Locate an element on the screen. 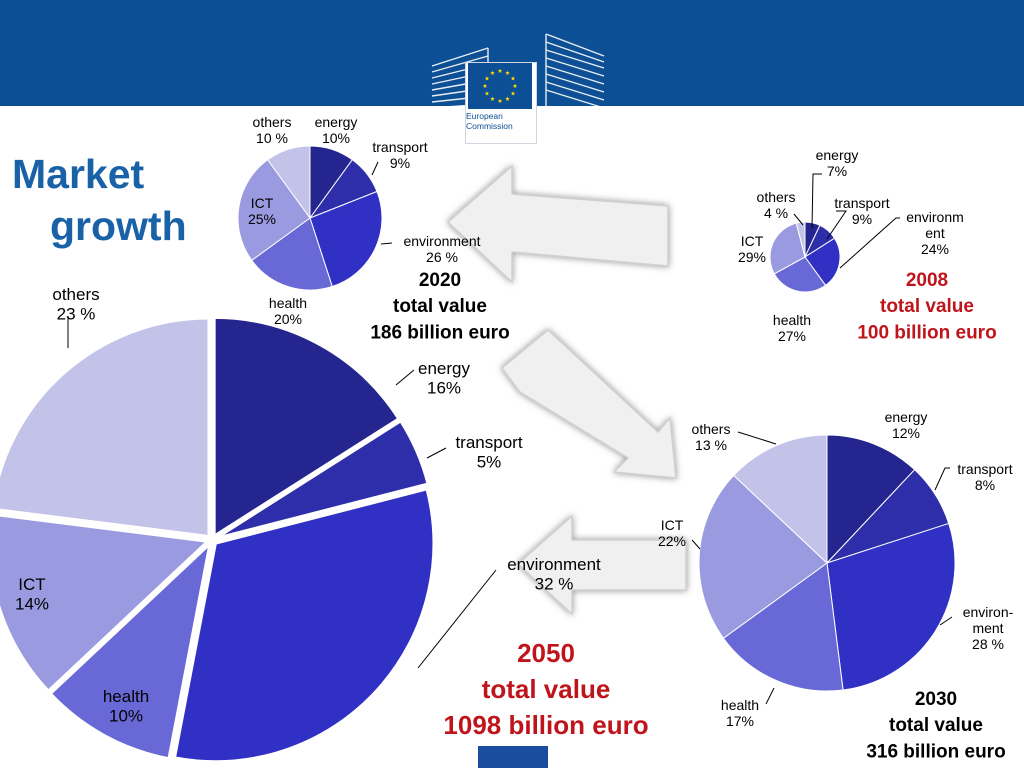  page-title: Market growth is located at coordinates (122, 200).